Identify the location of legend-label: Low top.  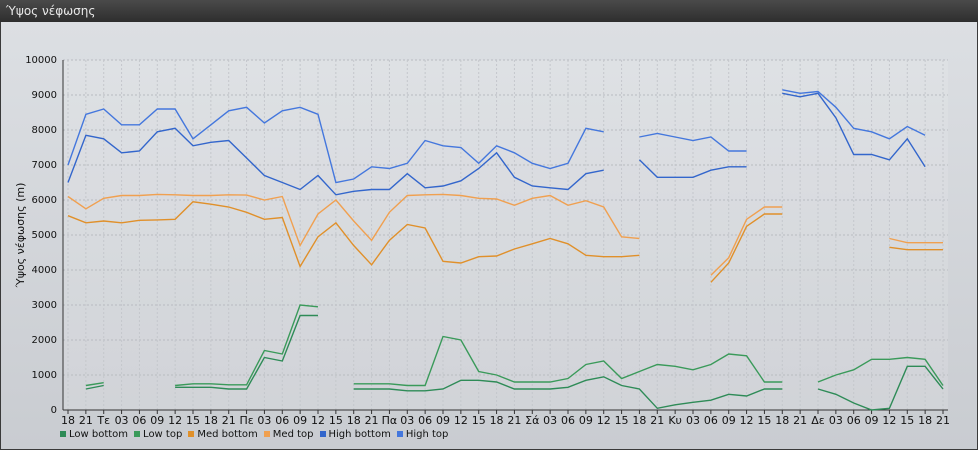
(163, 434).